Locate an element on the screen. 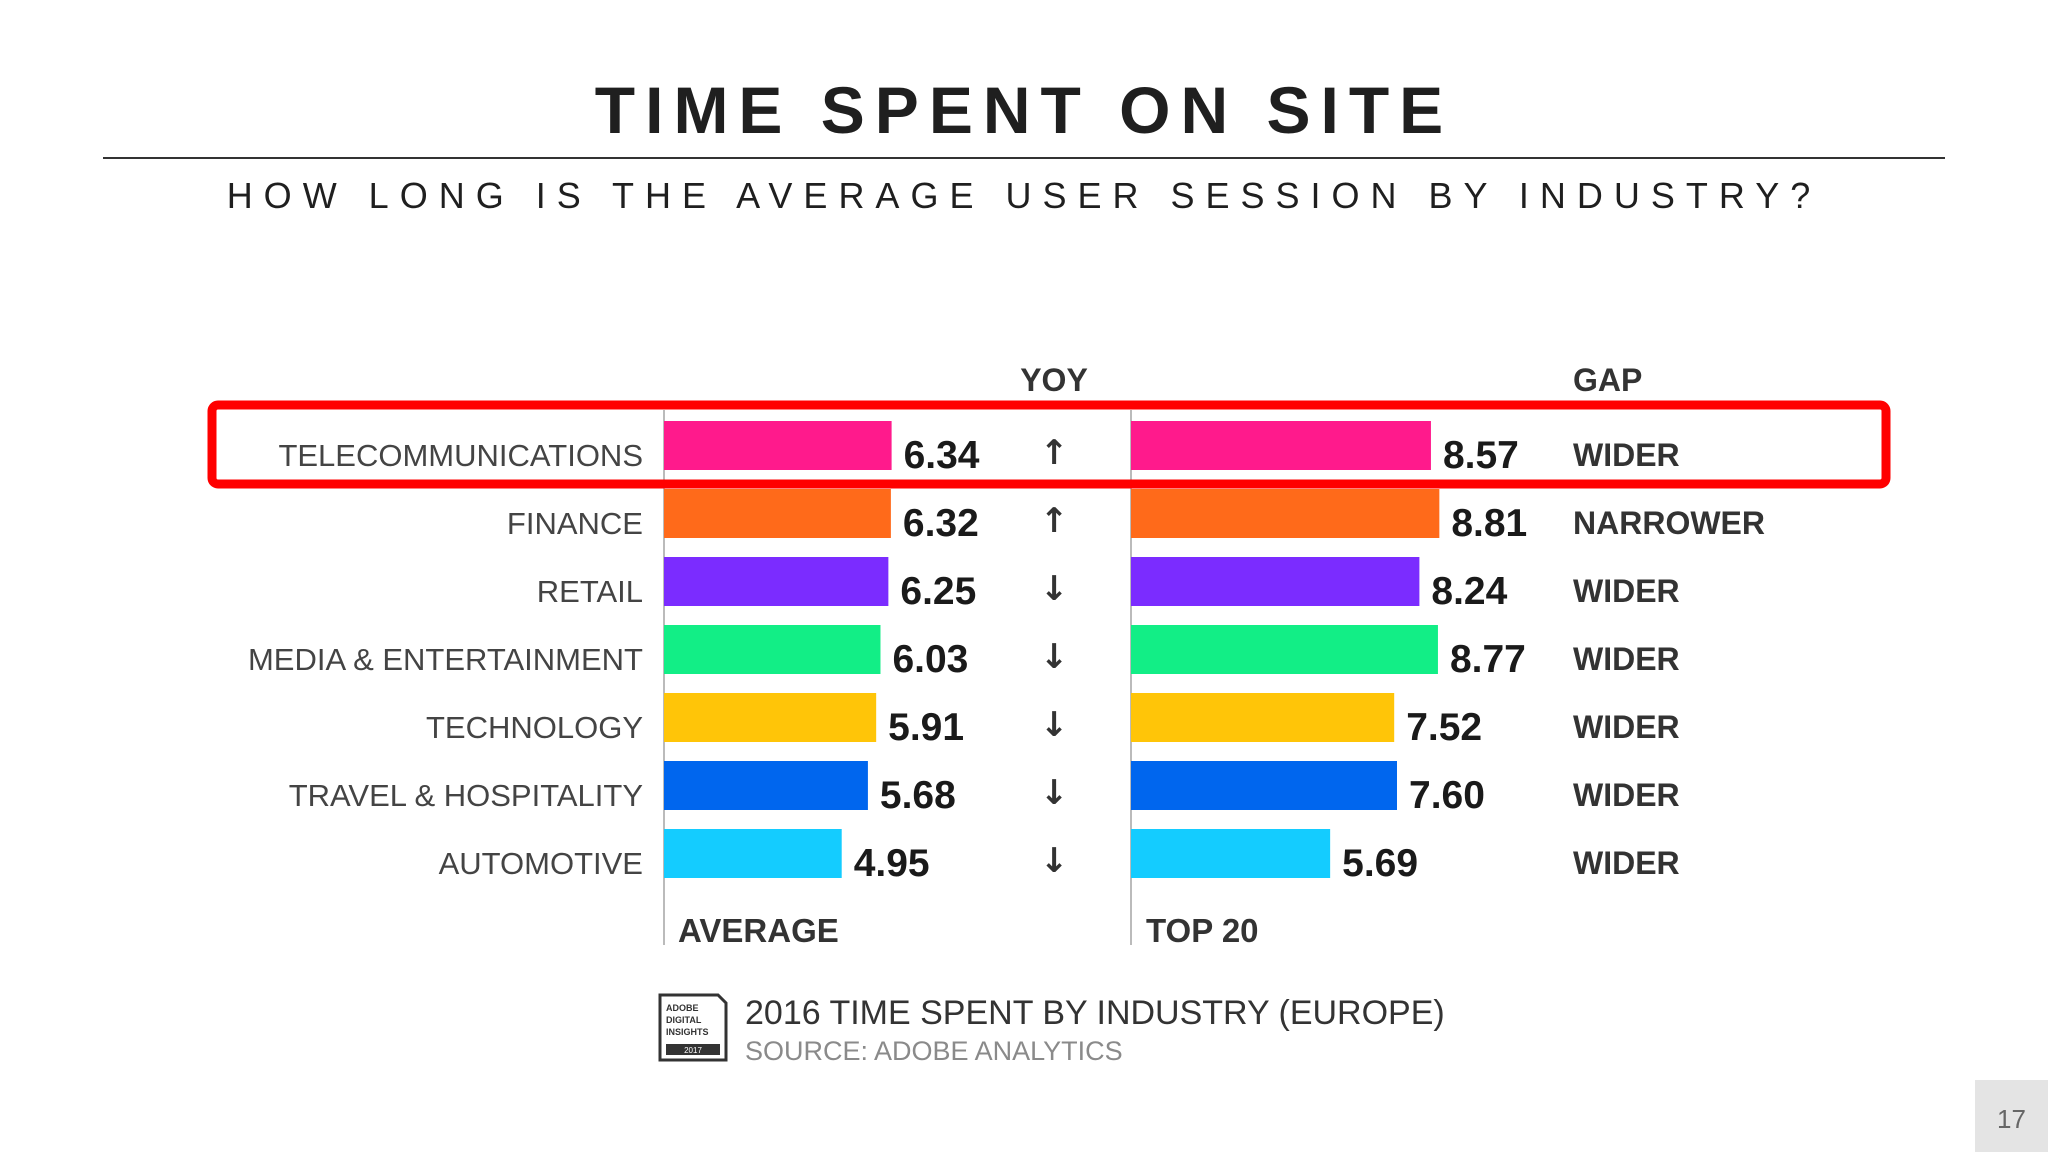  category-label: FINANCE is located at coordinates (575, 523).